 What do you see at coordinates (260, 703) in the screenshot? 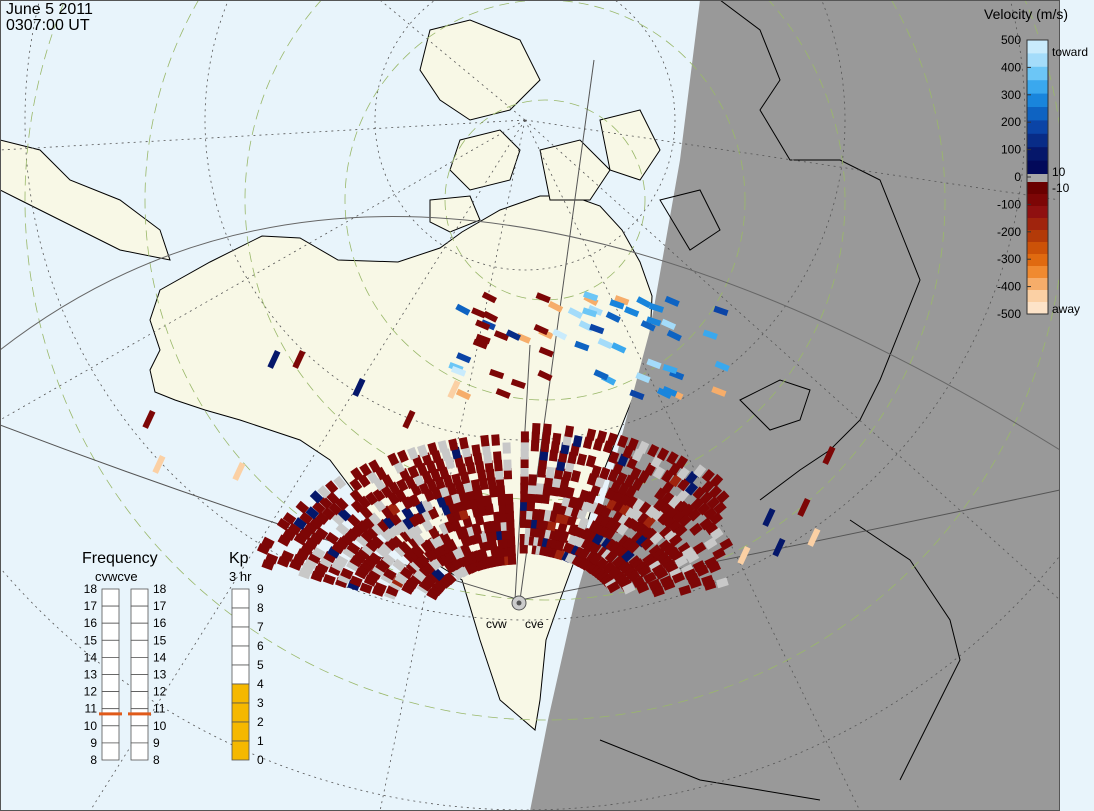
I see `kp-tick-label: 3` at bounding box center [260, 703].